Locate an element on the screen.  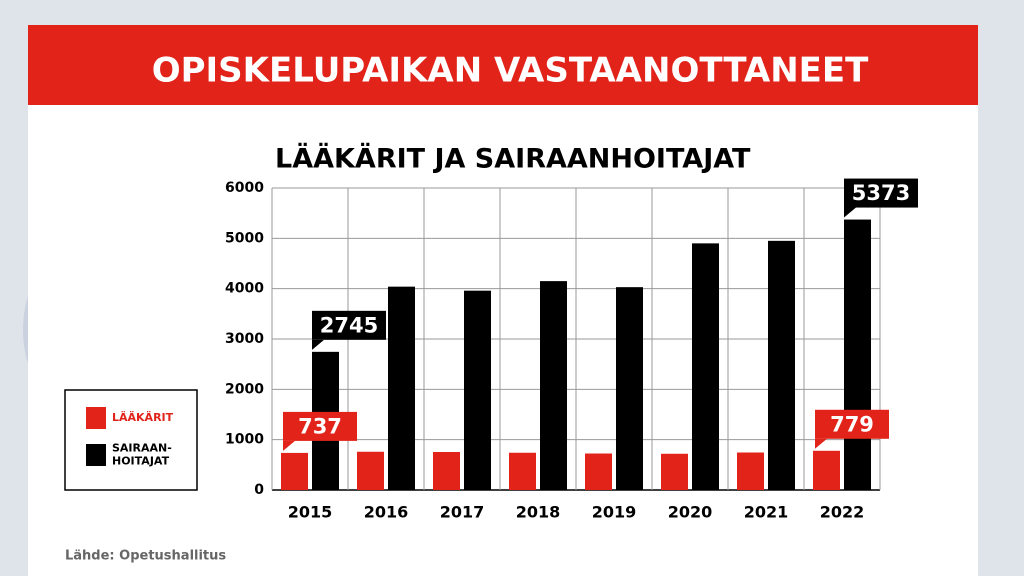
x-tick-label: 2016 is located at coordinates (386, 512).